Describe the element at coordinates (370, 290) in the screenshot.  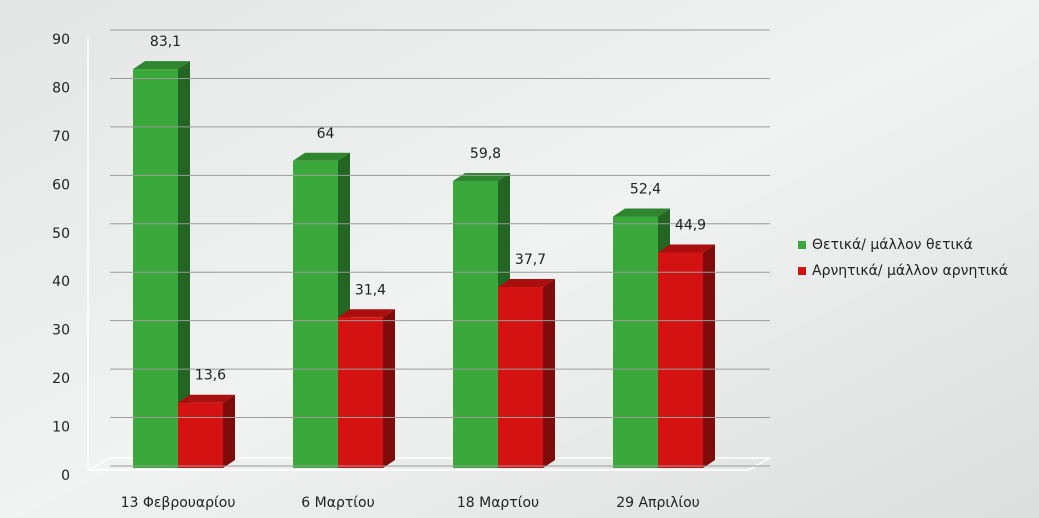
I see `data-label: 31,4` at that location.